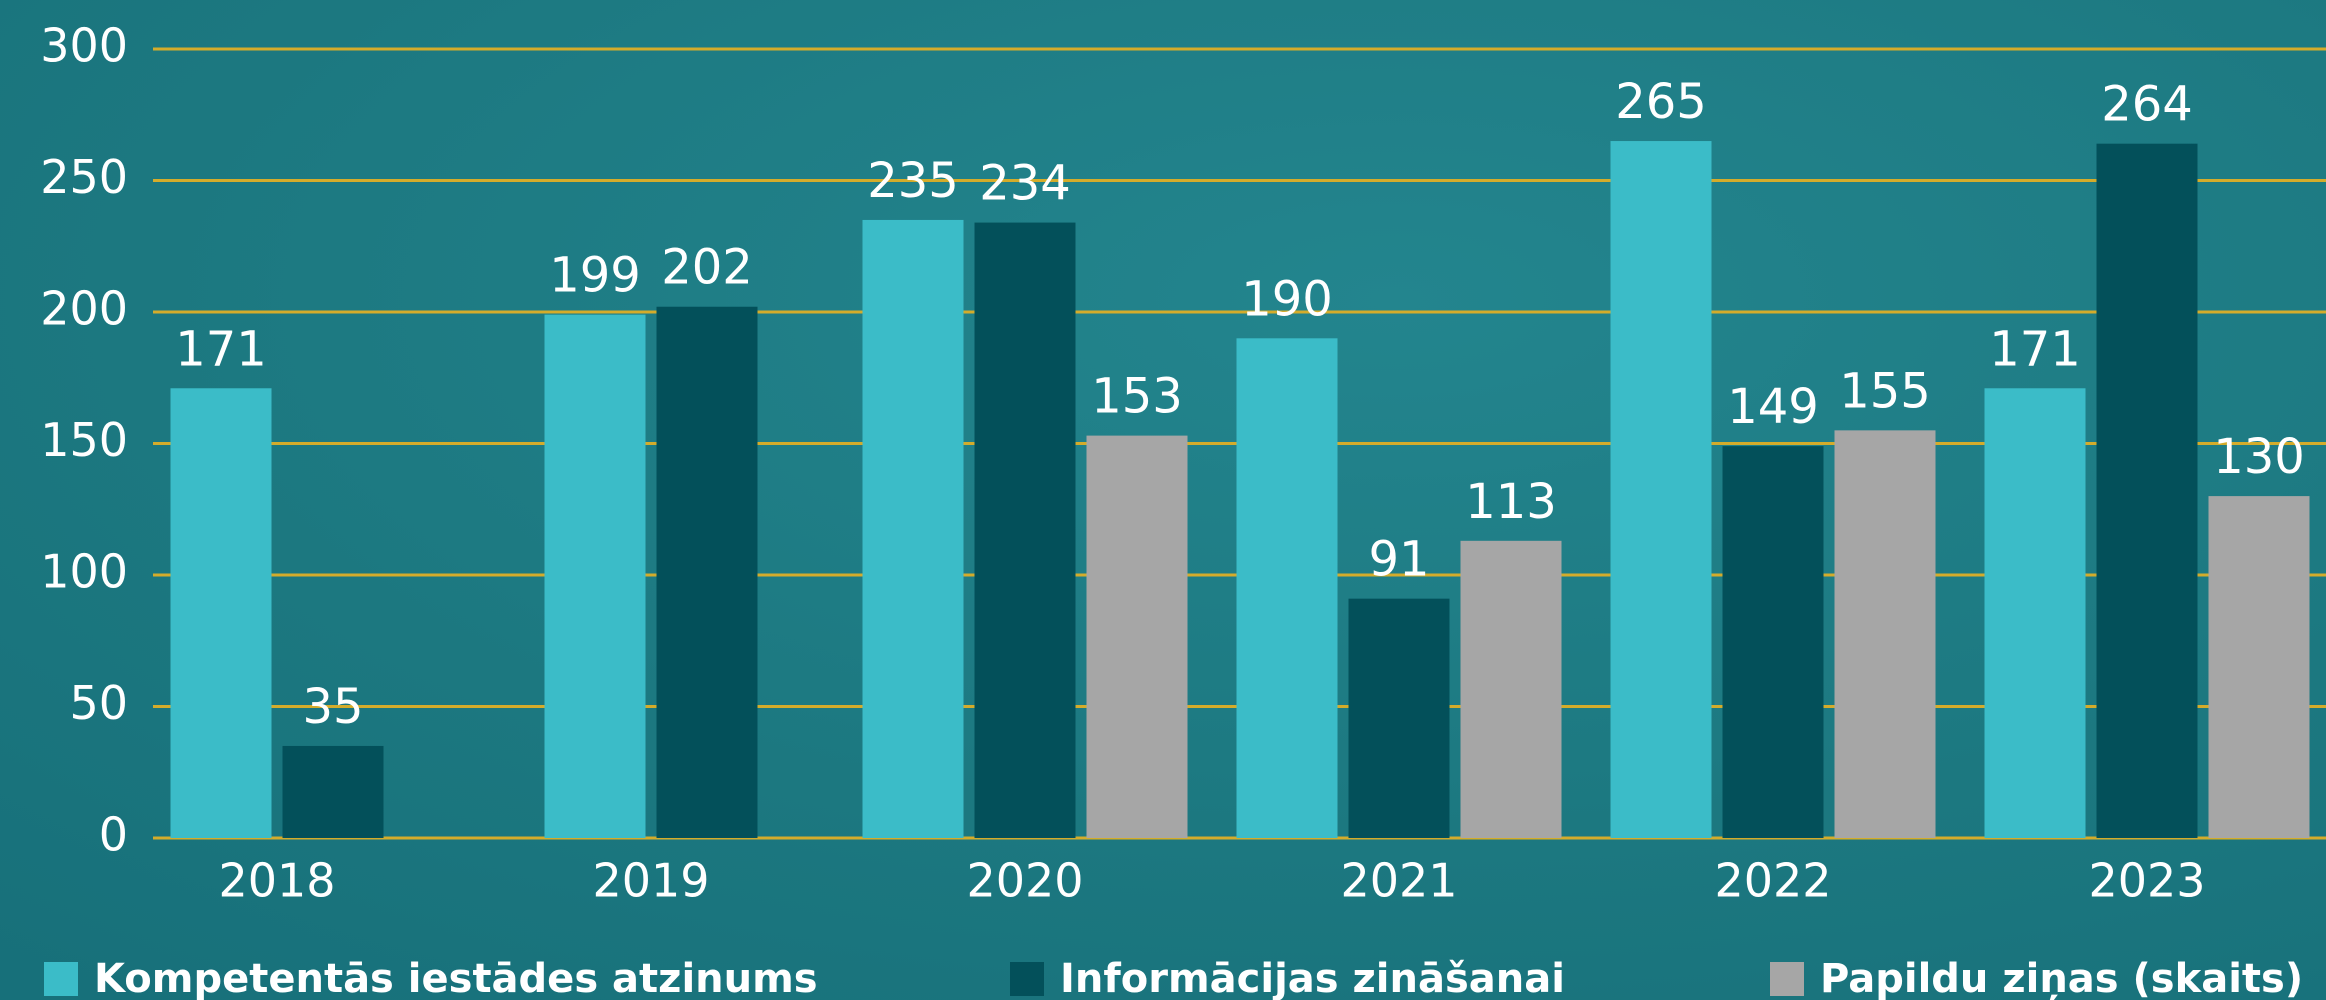 The image size is (2326, 1000). I want to click on value-label: 149, so click(1773, 407).